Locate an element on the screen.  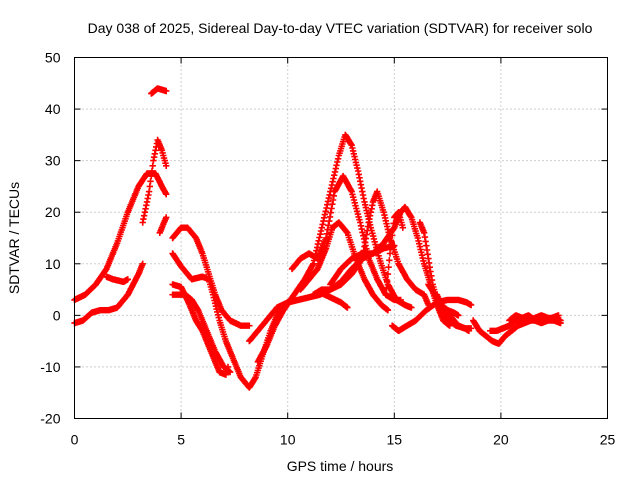
y-tick-label: 40 is located at coordinates (53, 109).